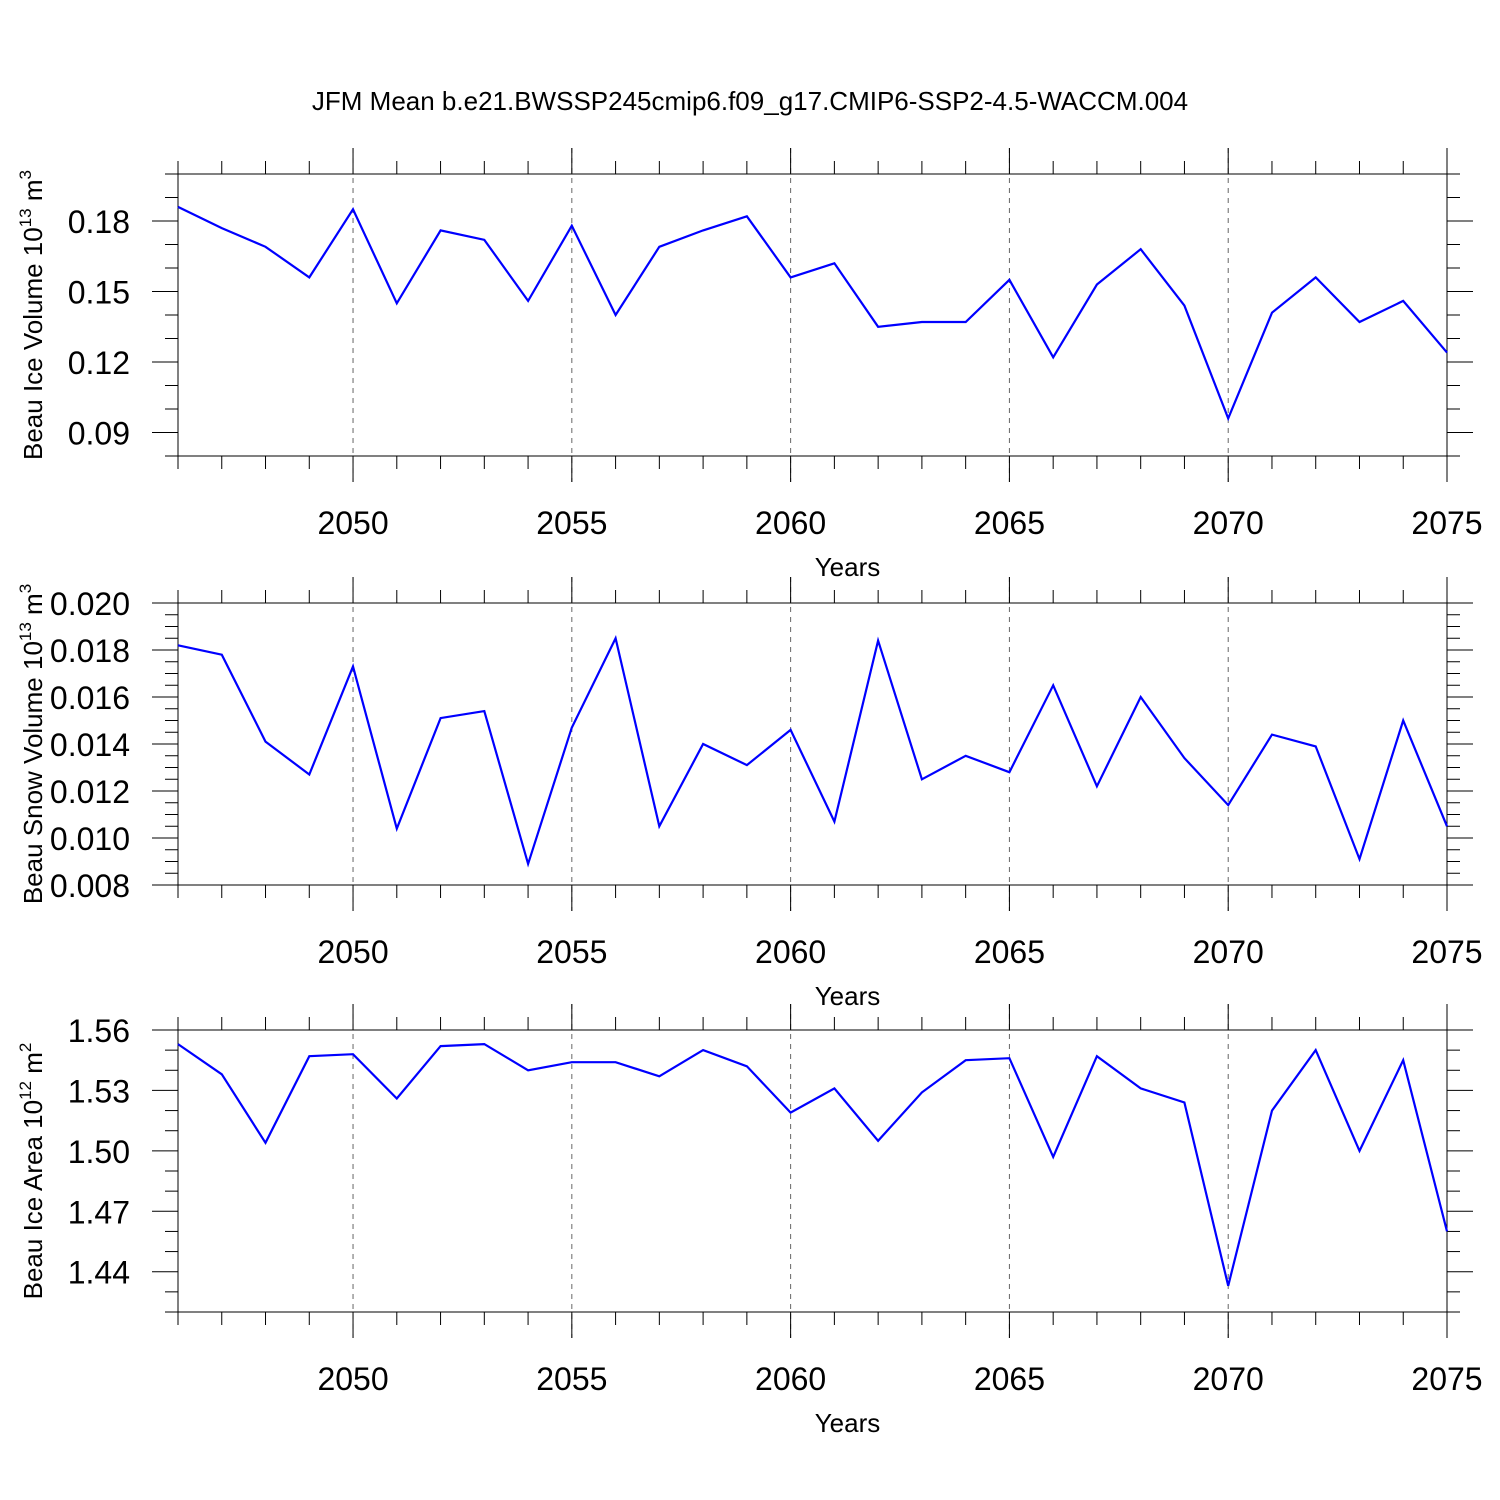 The width and height of the screenshot is (1500, 1500). I want to click on data-point-2055, so click(572, 1062).